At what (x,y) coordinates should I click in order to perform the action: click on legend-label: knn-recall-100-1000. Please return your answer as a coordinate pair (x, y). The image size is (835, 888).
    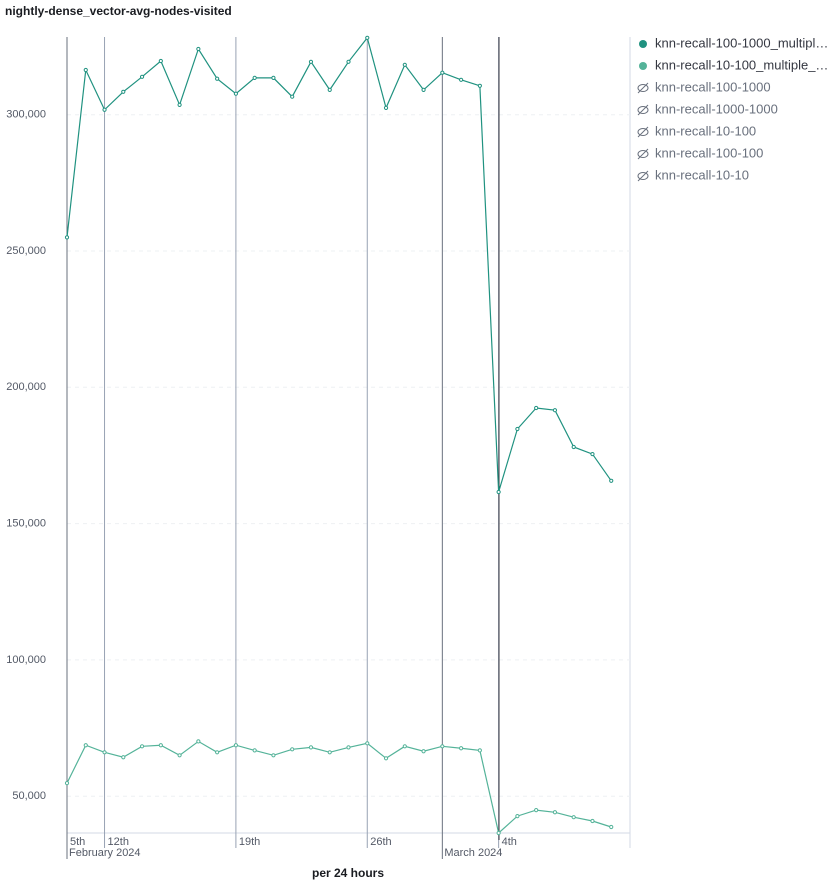
    Looking at the image, I should click on (713, 86).